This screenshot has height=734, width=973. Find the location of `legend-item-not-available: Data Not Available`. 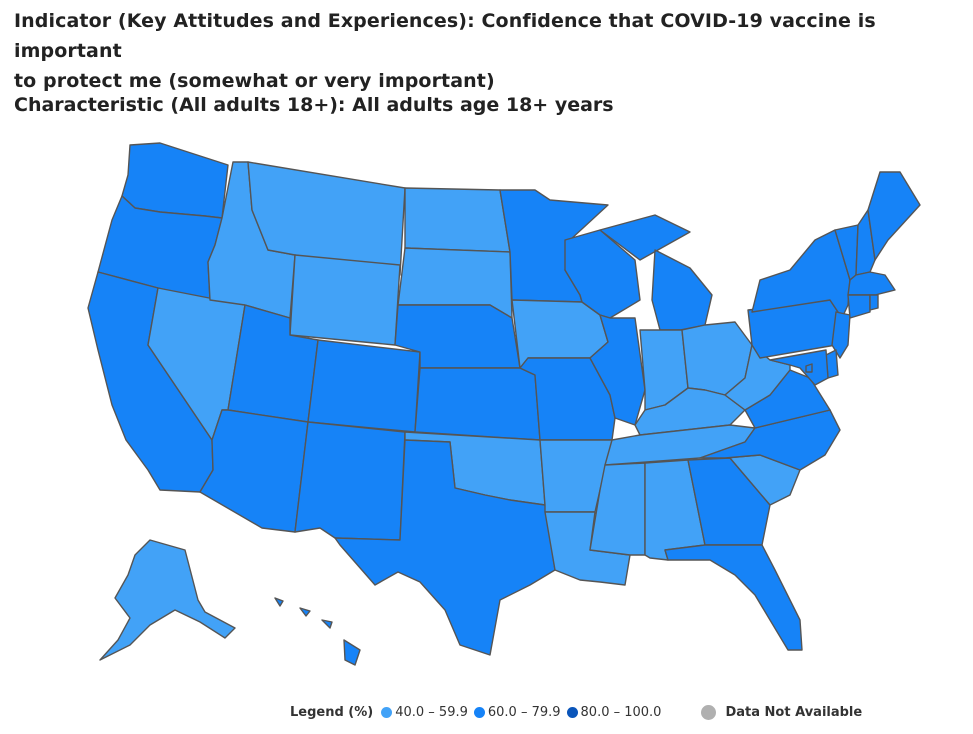

legend-item-not-available: Data Not Available is located at coordinates (782, 712).